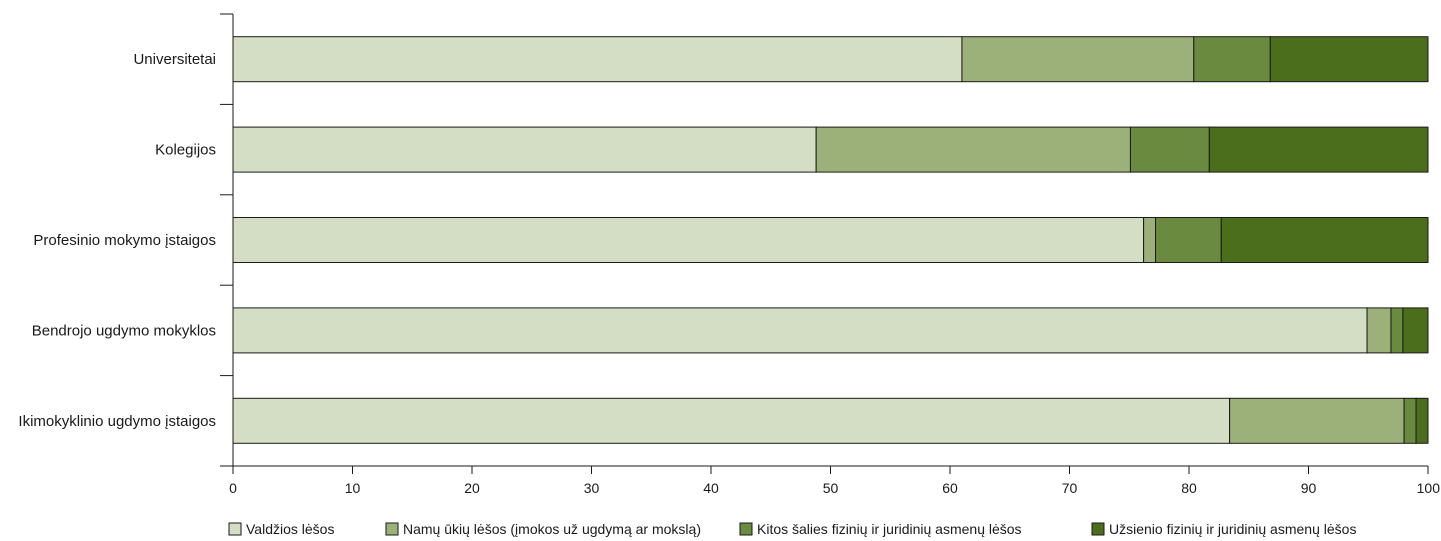 The image size is (1441, 541). Describe the element at coordinates (174, 59) in the screenshot. I see `category-label: Universitetai` at that location.